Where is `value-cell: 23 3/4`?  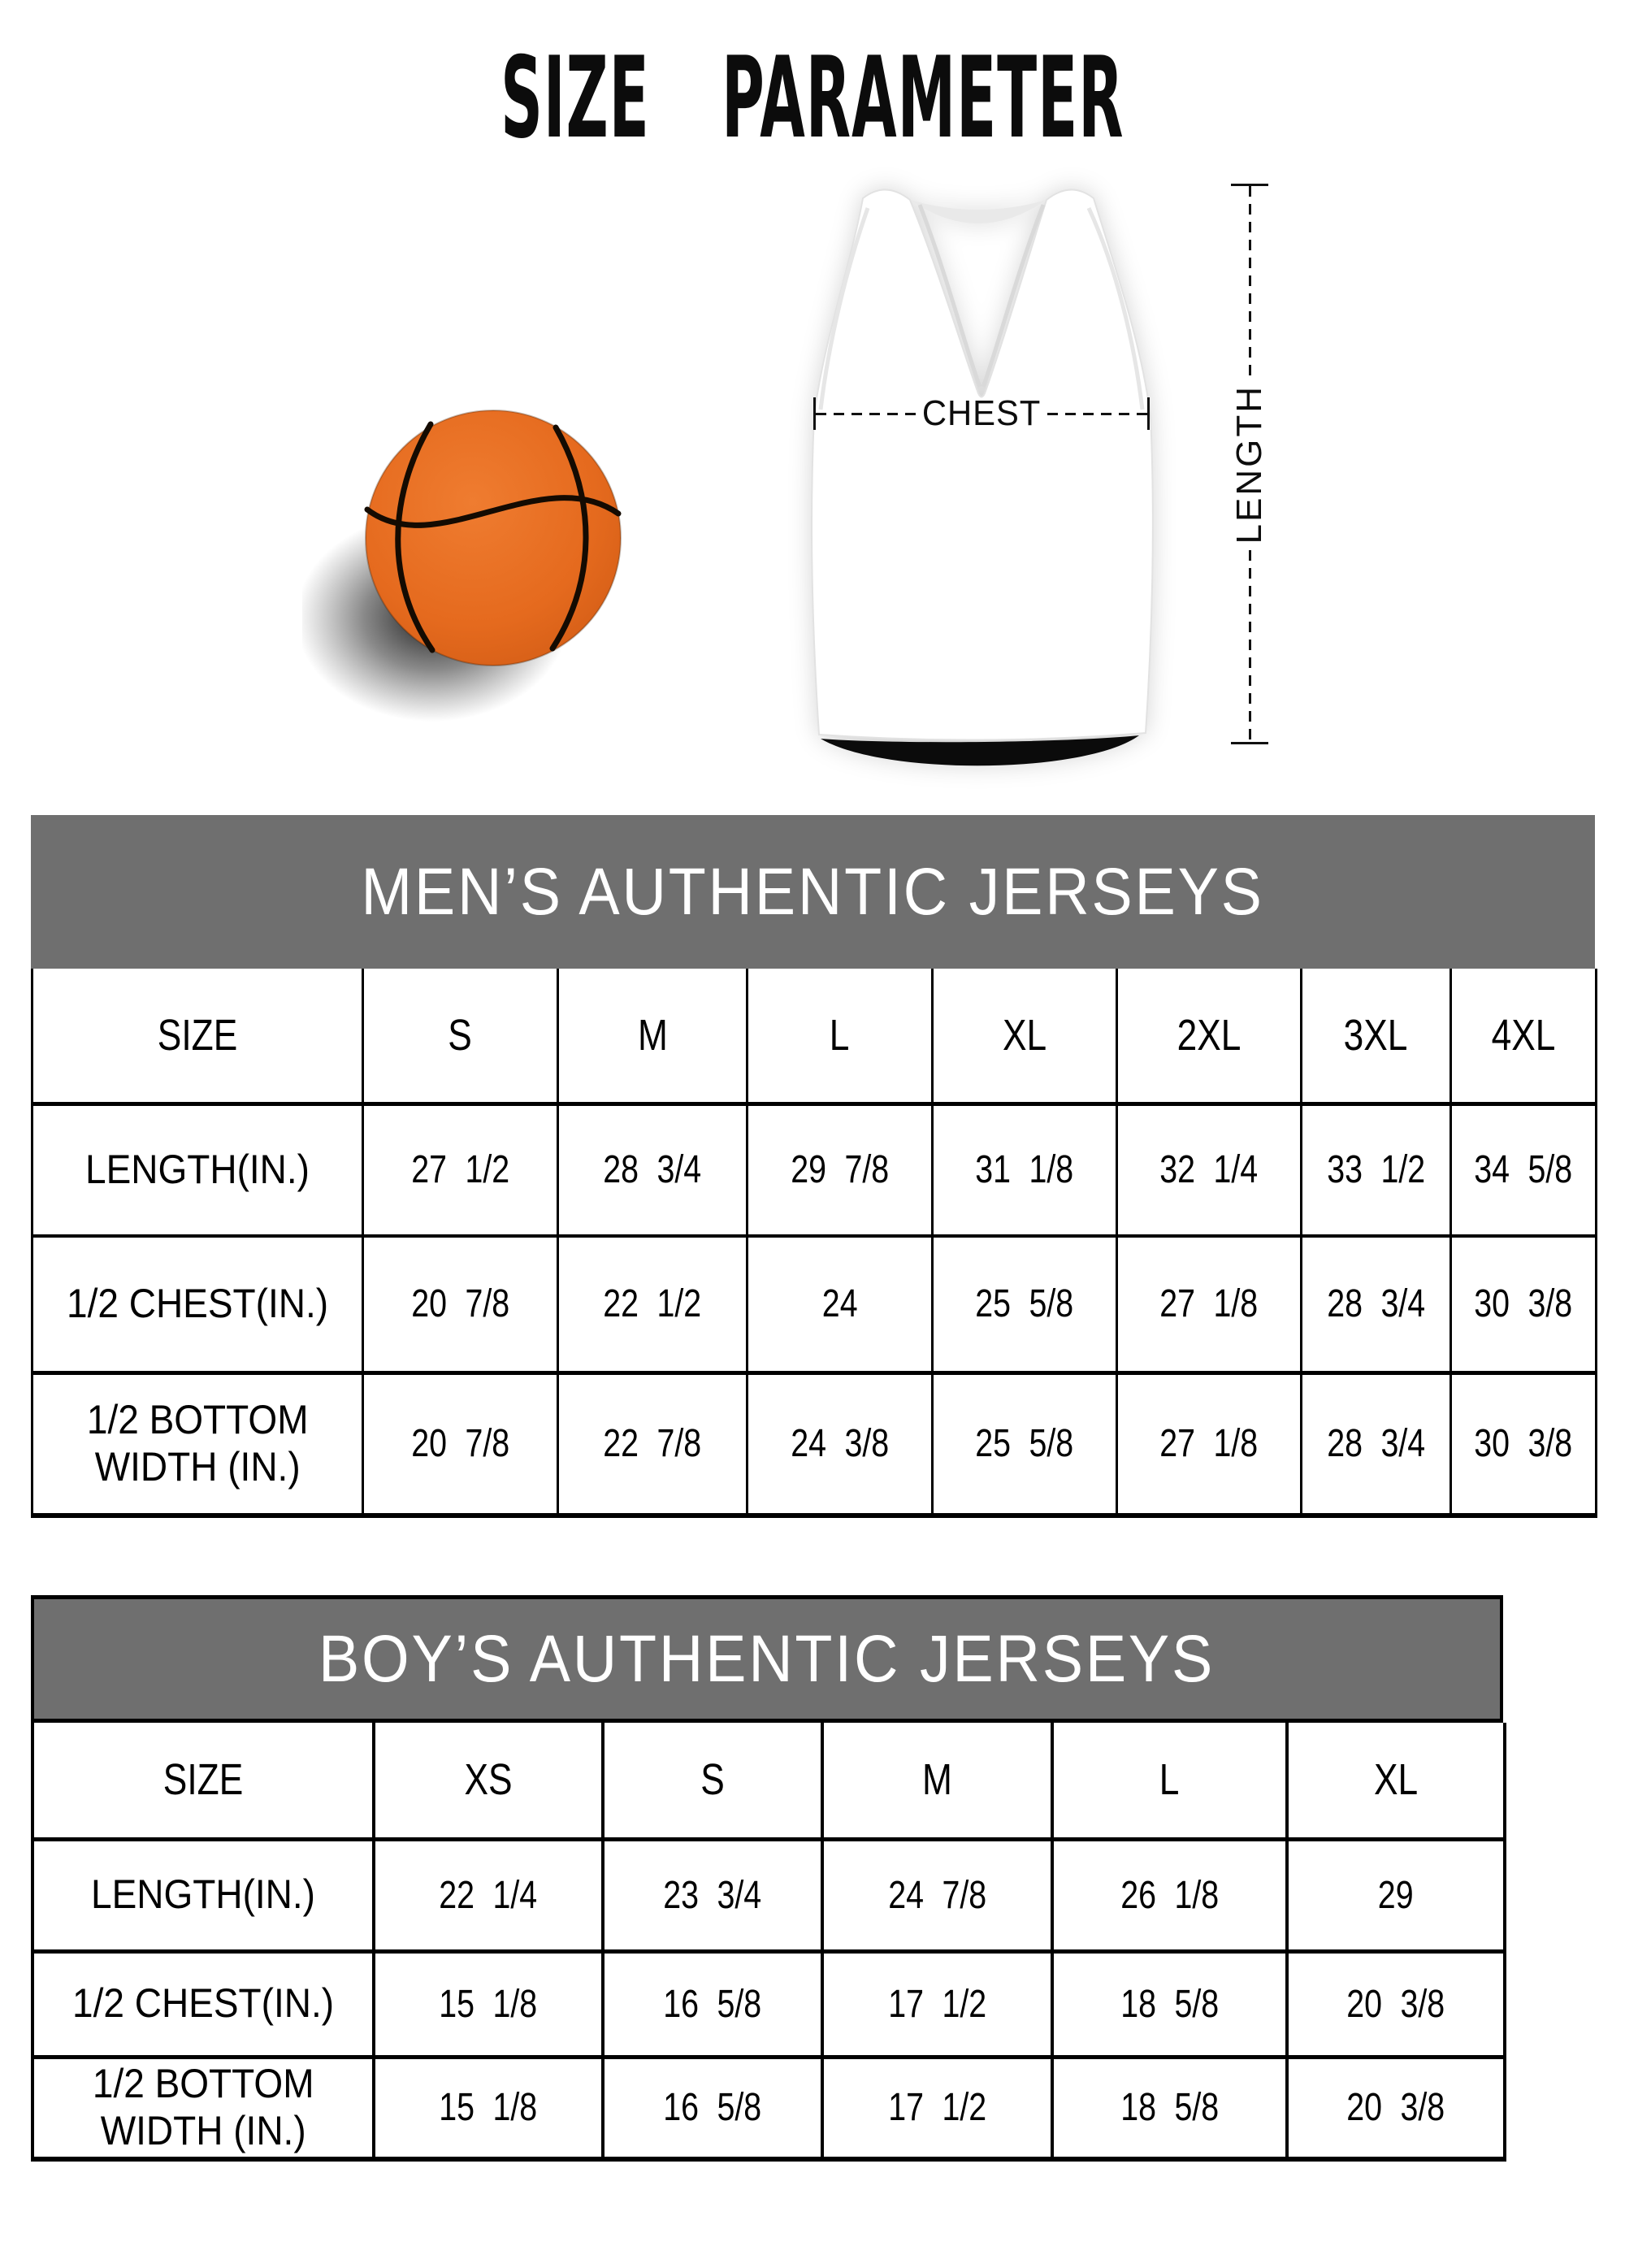
value-cell: 23 3/4 is located at coordinates (713, 1896).